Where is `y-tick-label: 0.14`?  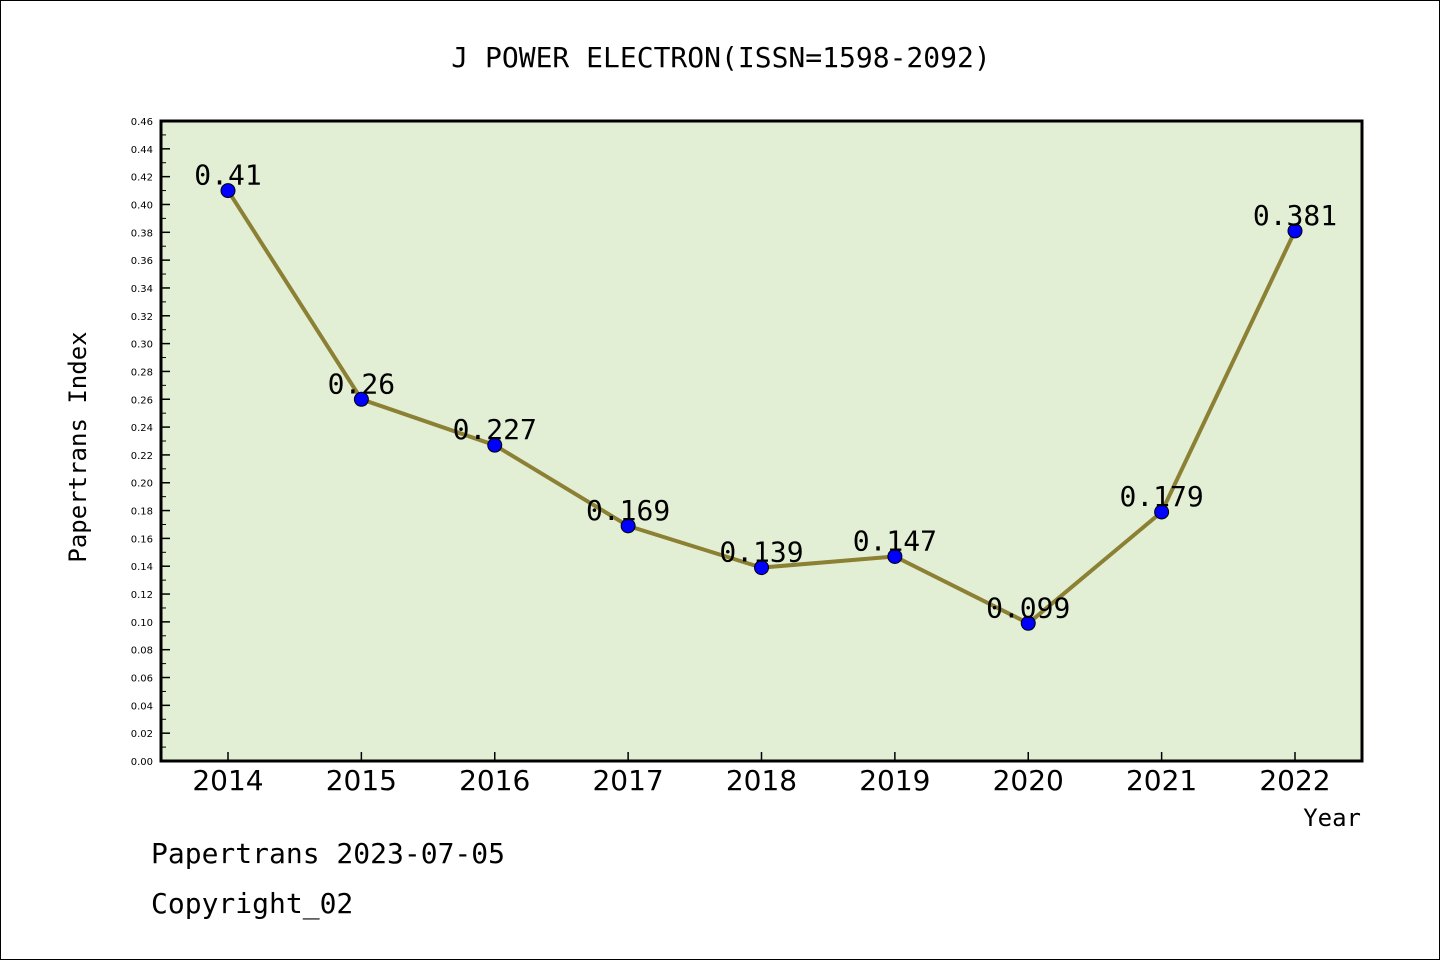 y-tick-label: 0.14 is located at coordinates (142, 567).